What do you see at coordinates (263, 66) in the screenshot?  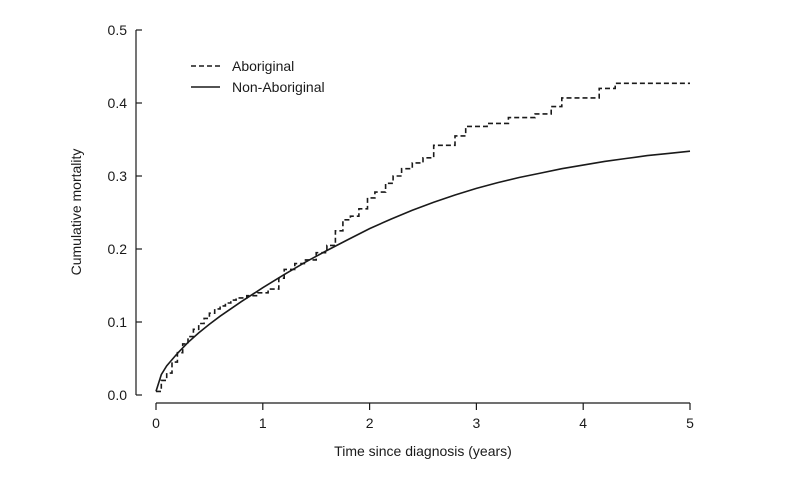 I see `legend-label-aboriginal: Aboriginal` at bounding box center [263, 66].